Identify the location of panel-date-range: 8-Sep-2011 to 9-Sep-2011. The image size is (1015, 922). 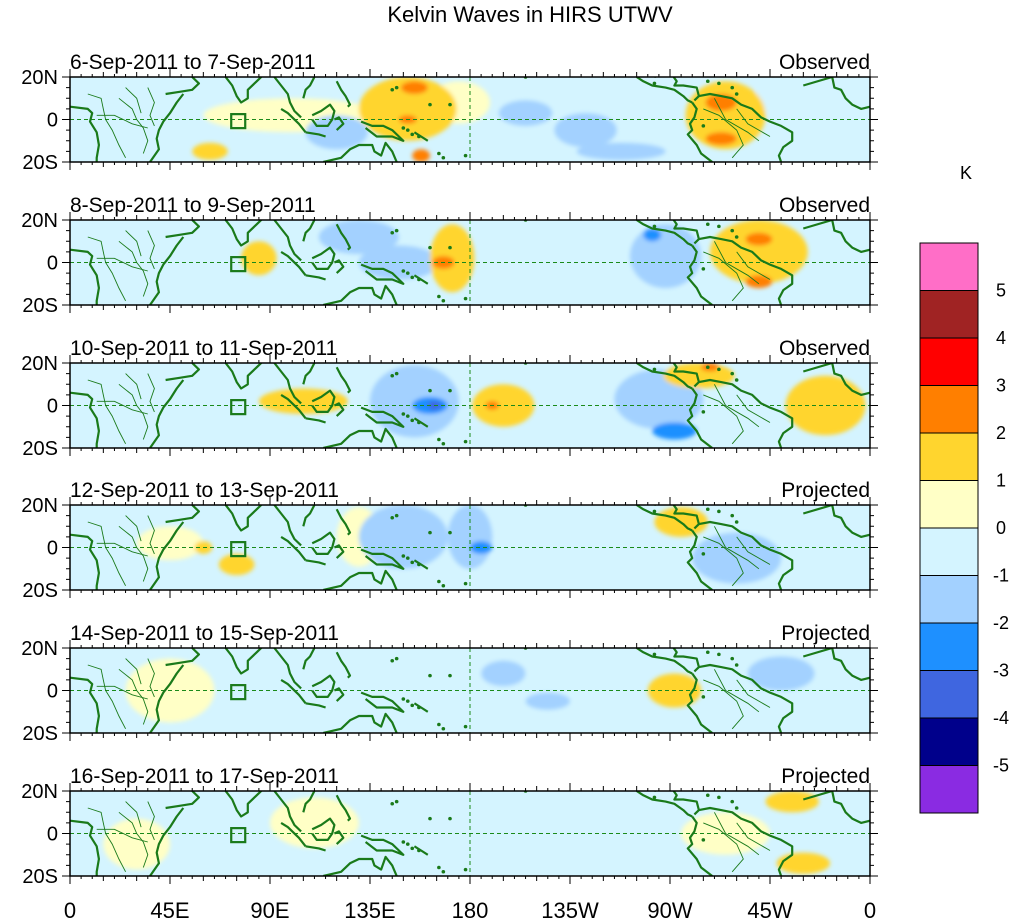
(193, 205).